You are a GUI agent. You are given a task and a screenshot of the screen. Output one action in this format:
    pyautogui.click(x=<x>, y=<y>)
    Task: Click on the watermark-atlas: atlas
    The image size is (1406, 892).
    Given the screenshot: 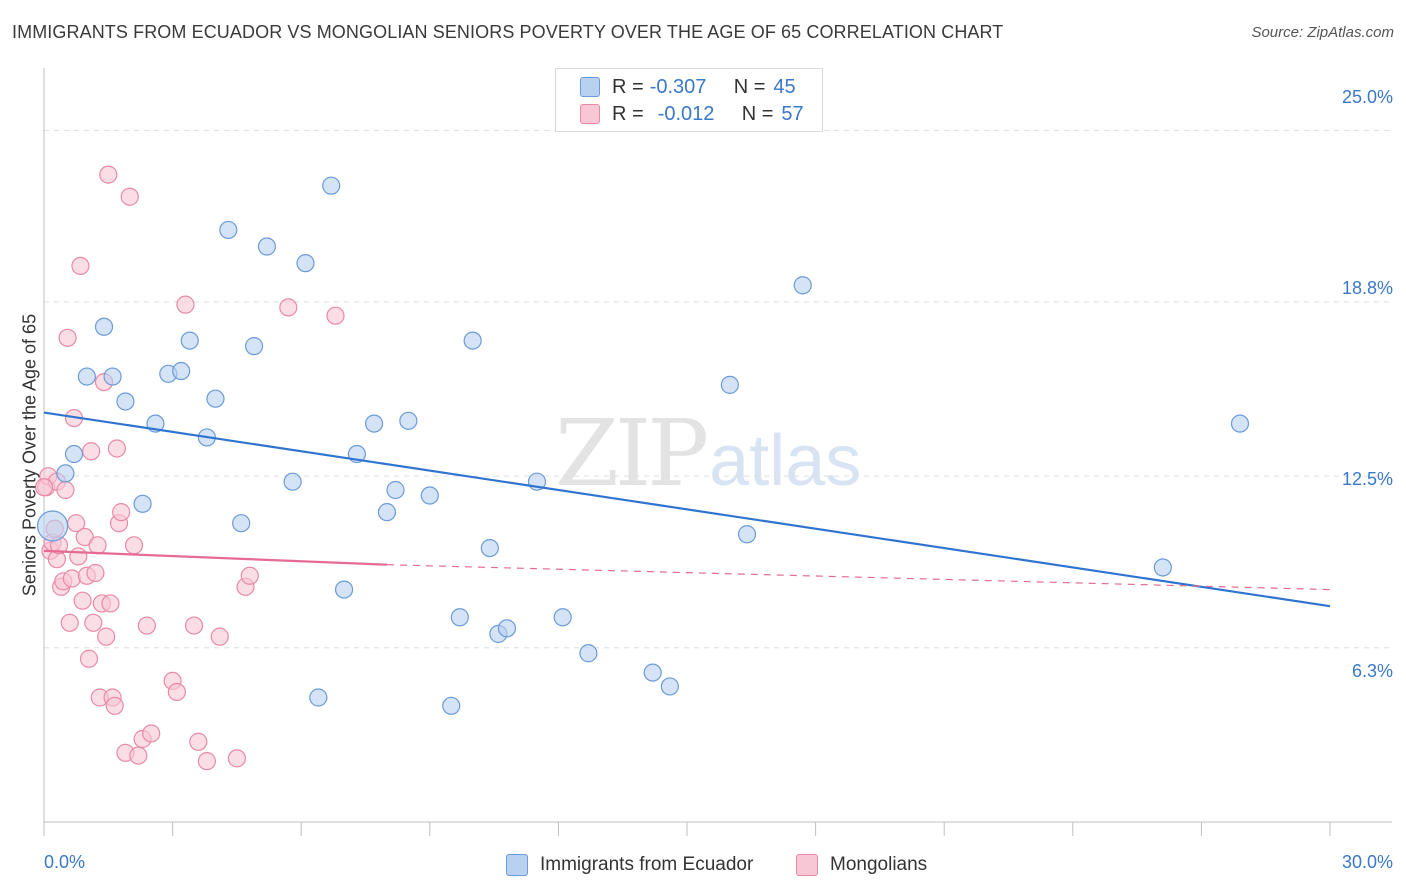 What is the action you would take?
    pyautogui.click(x=785, y=461)
    